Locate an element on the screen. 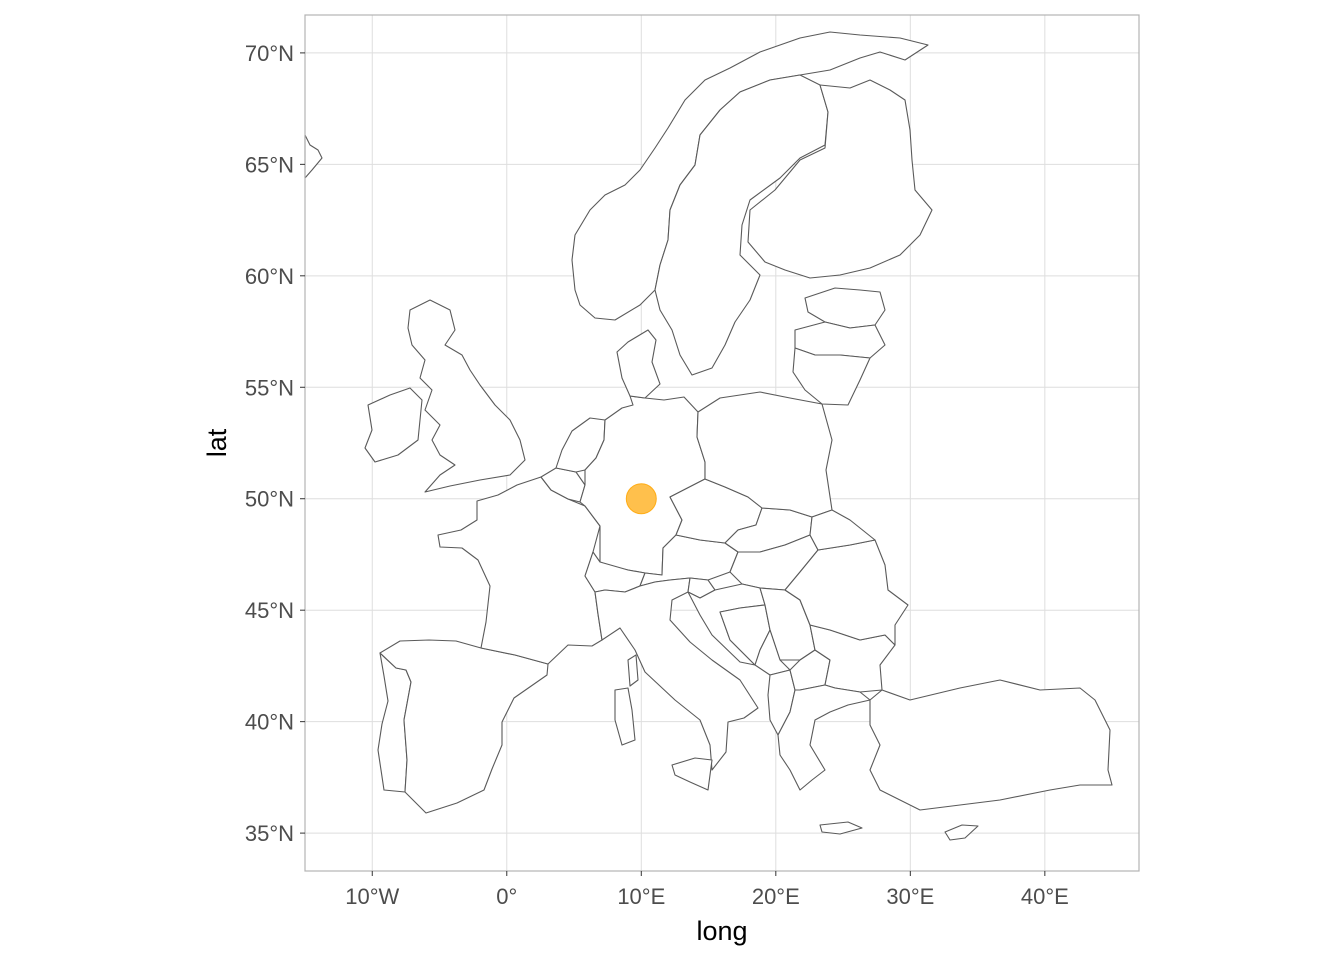 This screenshot has width=1344, height=960. x-tick-label: 40°E is located at coordinates (1045, 896).